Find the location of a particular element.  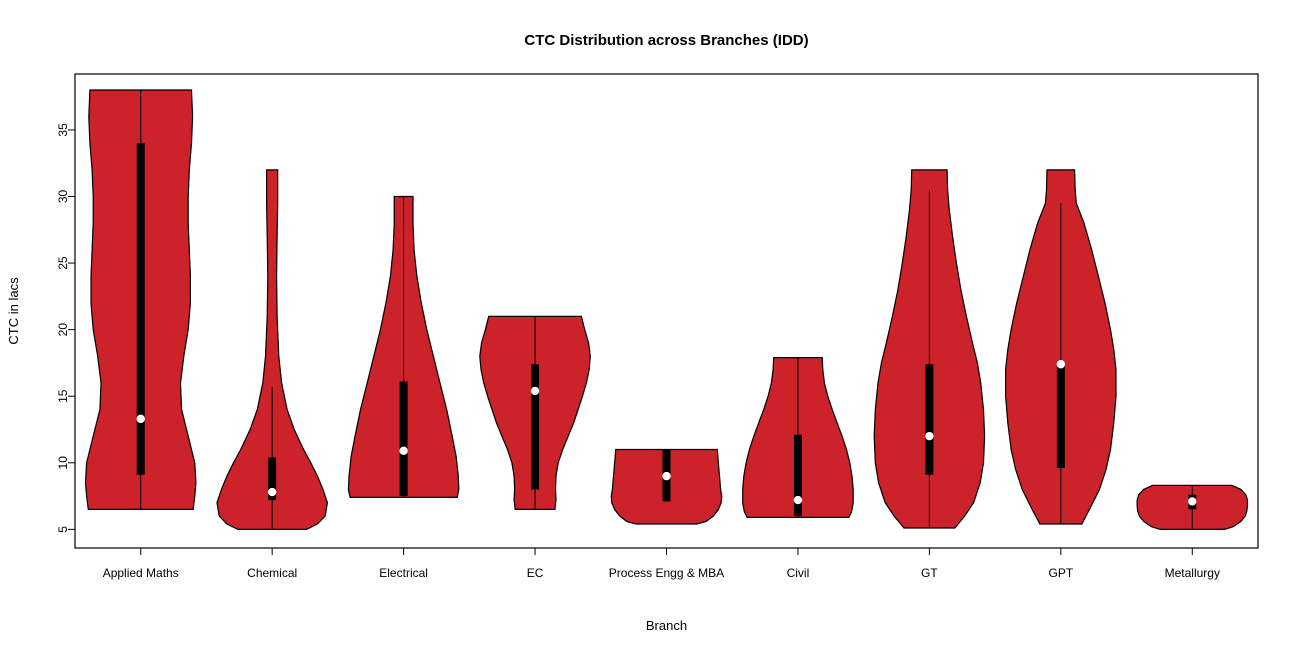

y-axis-tick-label: 30 is located at coordinates (63, 197).